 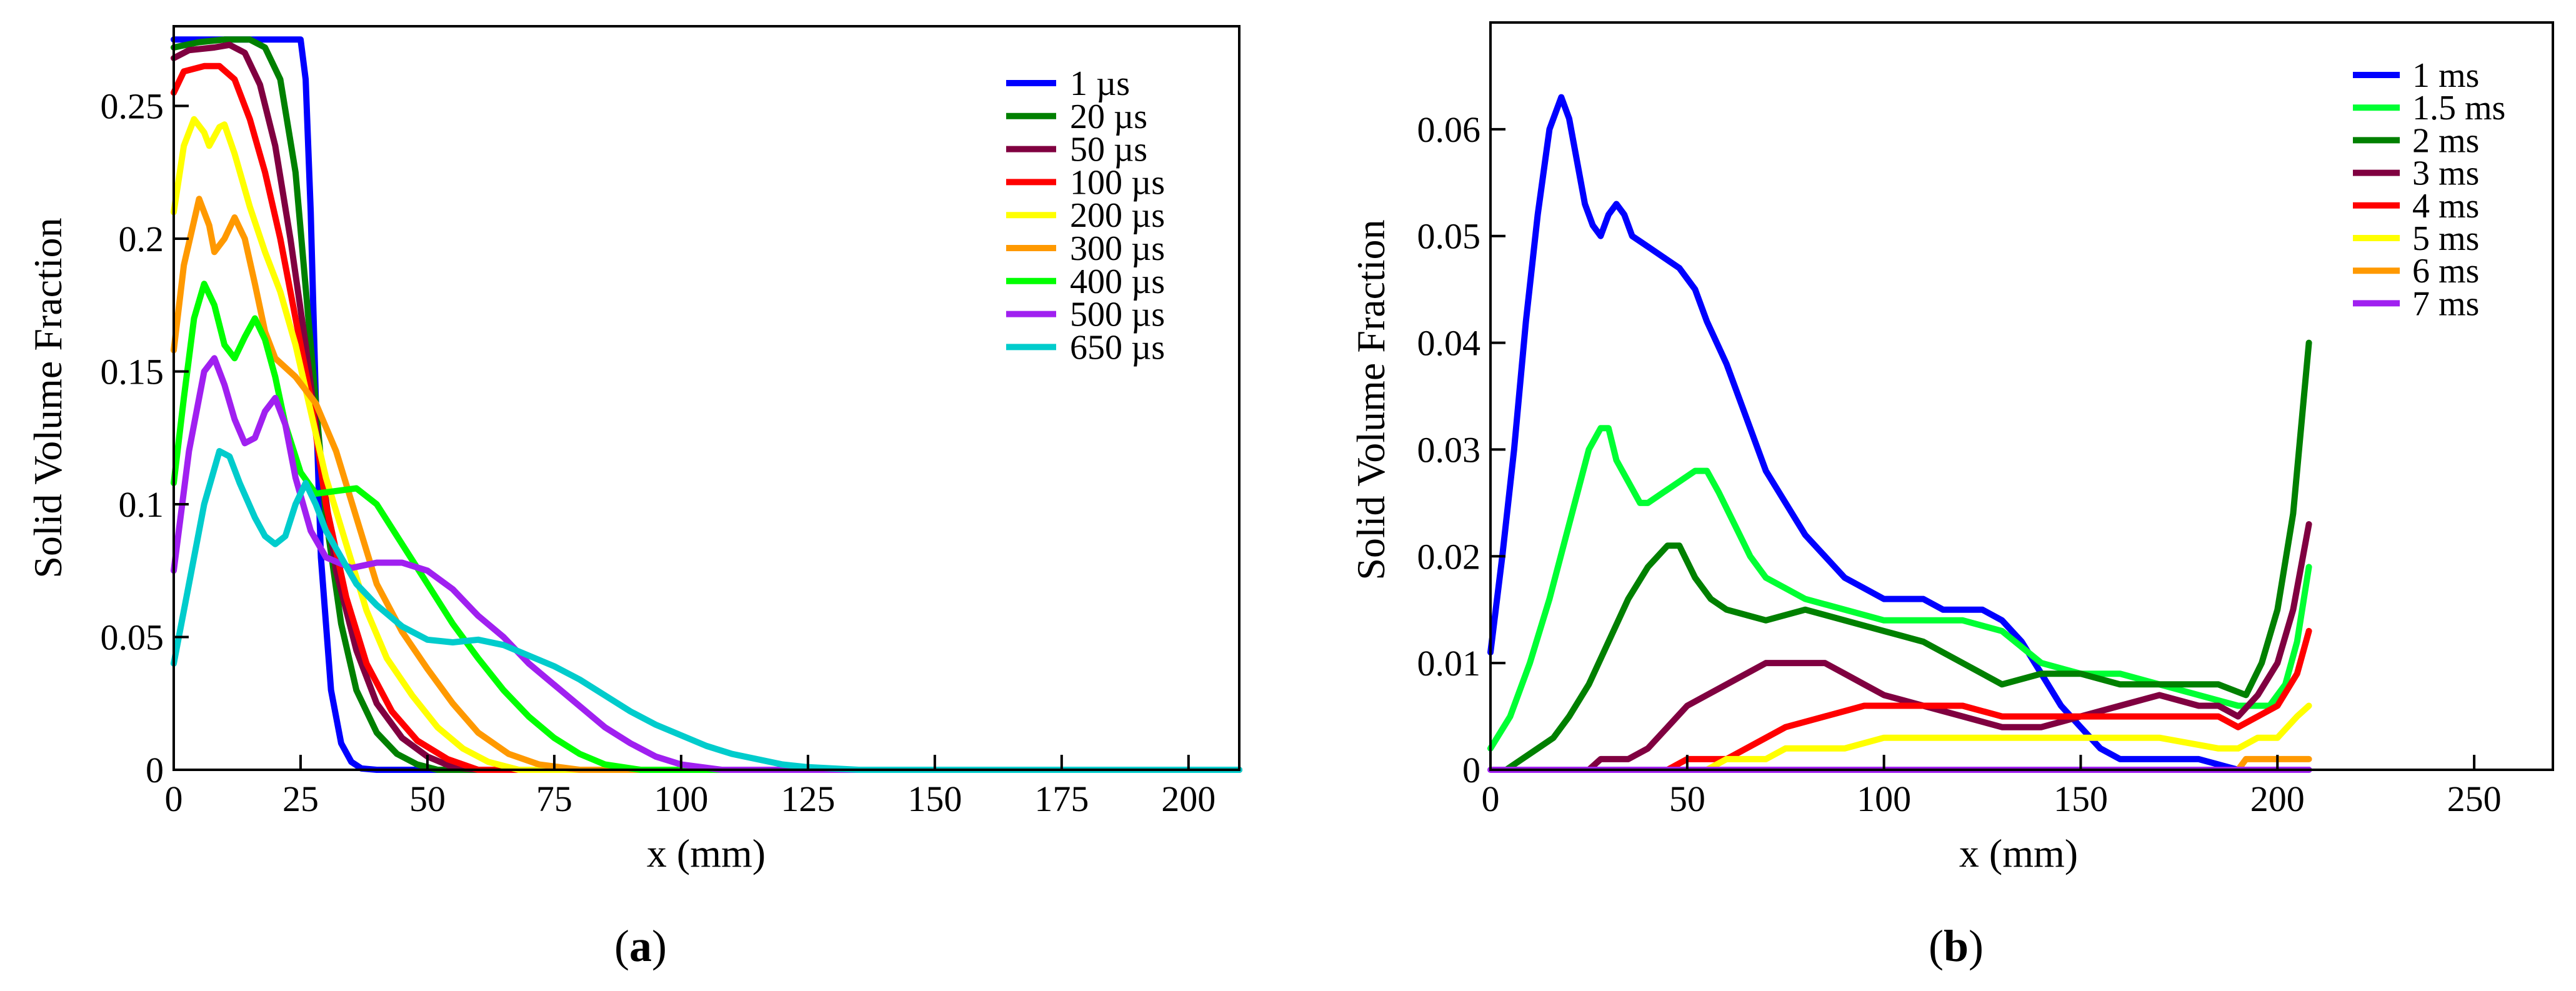 What do you see at coordinates (1491, 799) in the screenshot?
I see `panel-b-x-tick-label: 0` at bounding box center [1491, 799].